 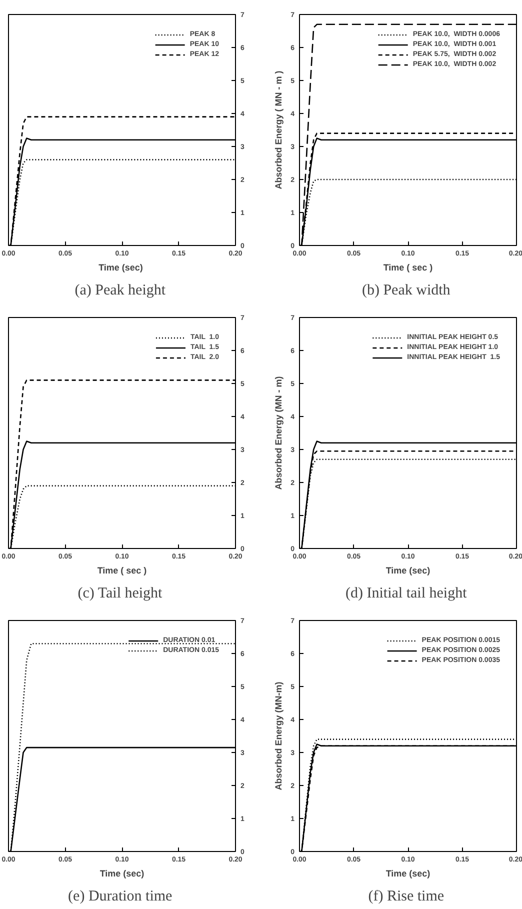 What do you see at coordinates (406, 896) in the screenshot?
I see `text: (f) Rise time` at bounding box center [406, 896].